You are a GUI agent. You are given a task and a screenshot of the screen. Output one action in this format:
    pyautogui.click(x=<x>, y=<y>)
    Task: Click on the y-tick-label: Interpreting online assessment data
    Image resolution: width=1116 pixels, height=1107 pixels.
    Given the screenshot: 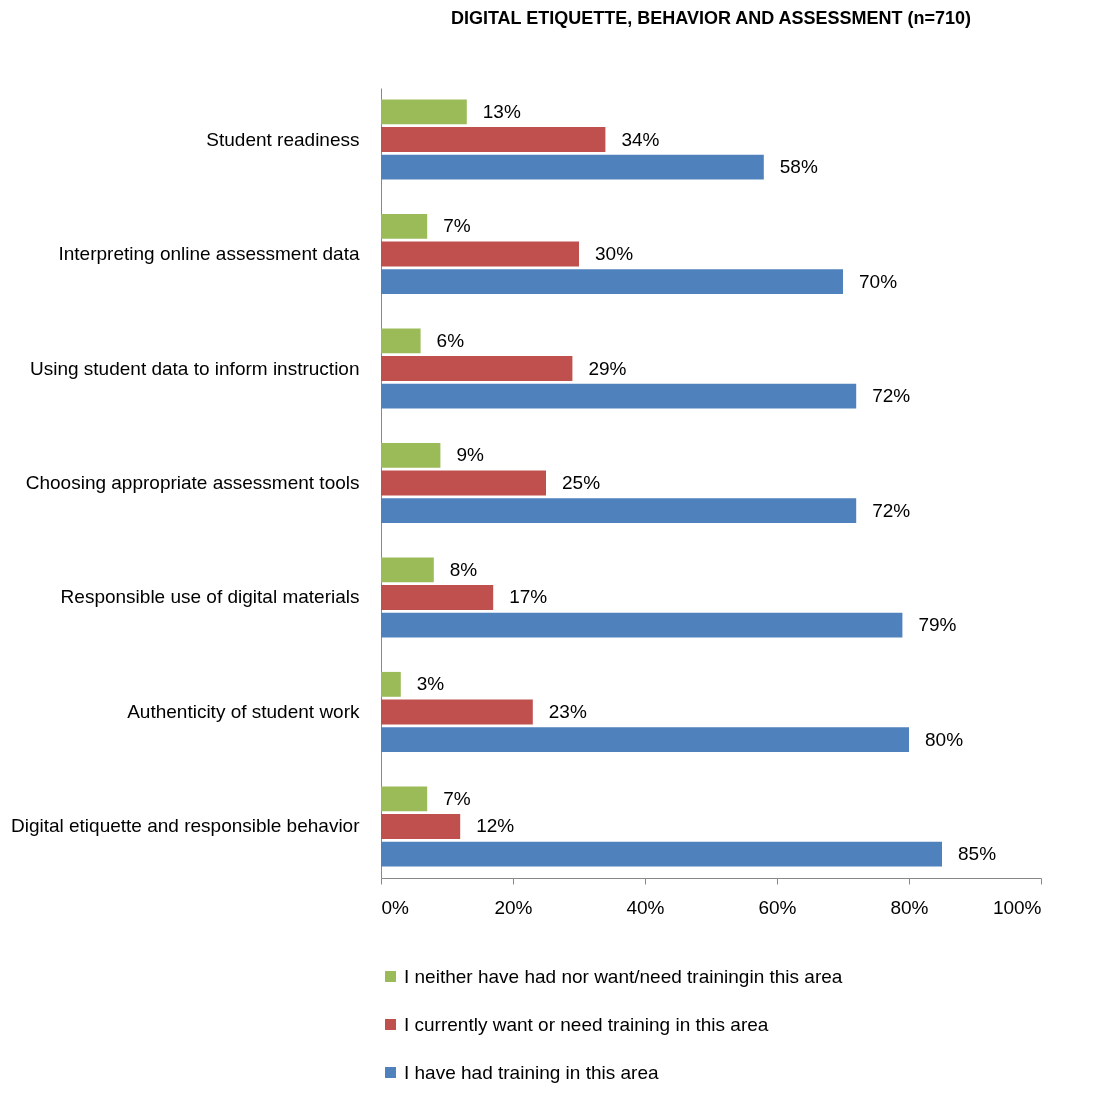 What is the action you would take?
    pyautogui.click(x=209, y=254)
    